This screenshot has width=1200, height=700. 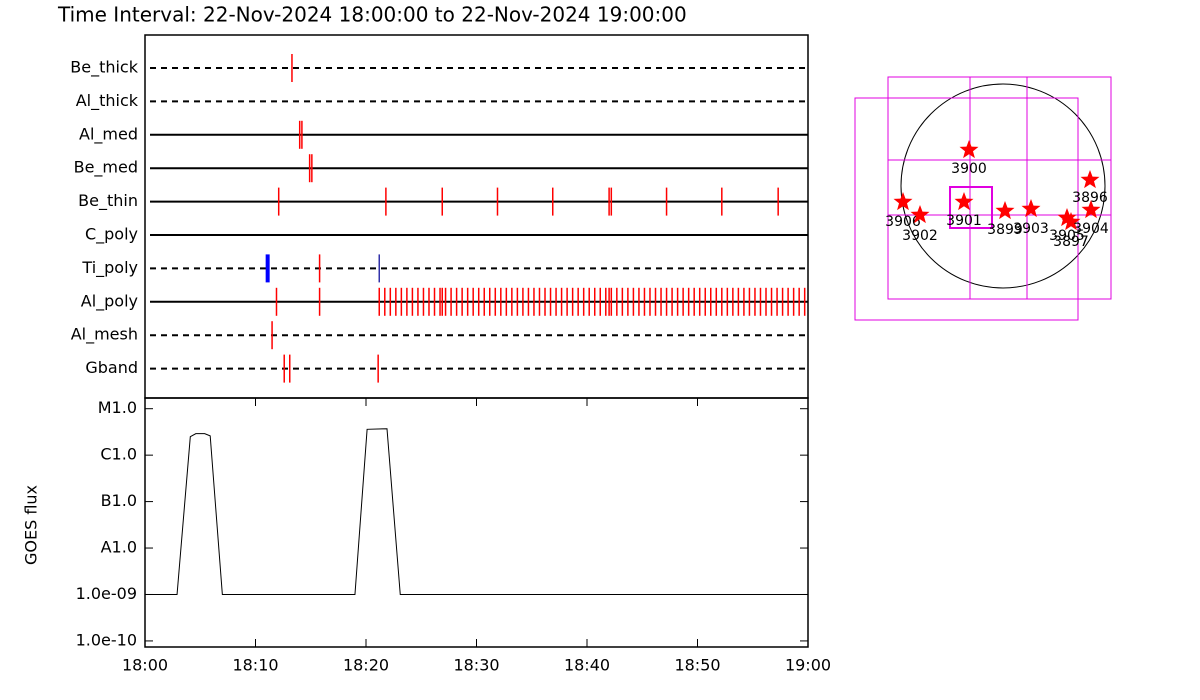 What do you see at coordinates (111, 367) in the screenshot?
I see `row-label: Gband` at bounding box center [111, 367].